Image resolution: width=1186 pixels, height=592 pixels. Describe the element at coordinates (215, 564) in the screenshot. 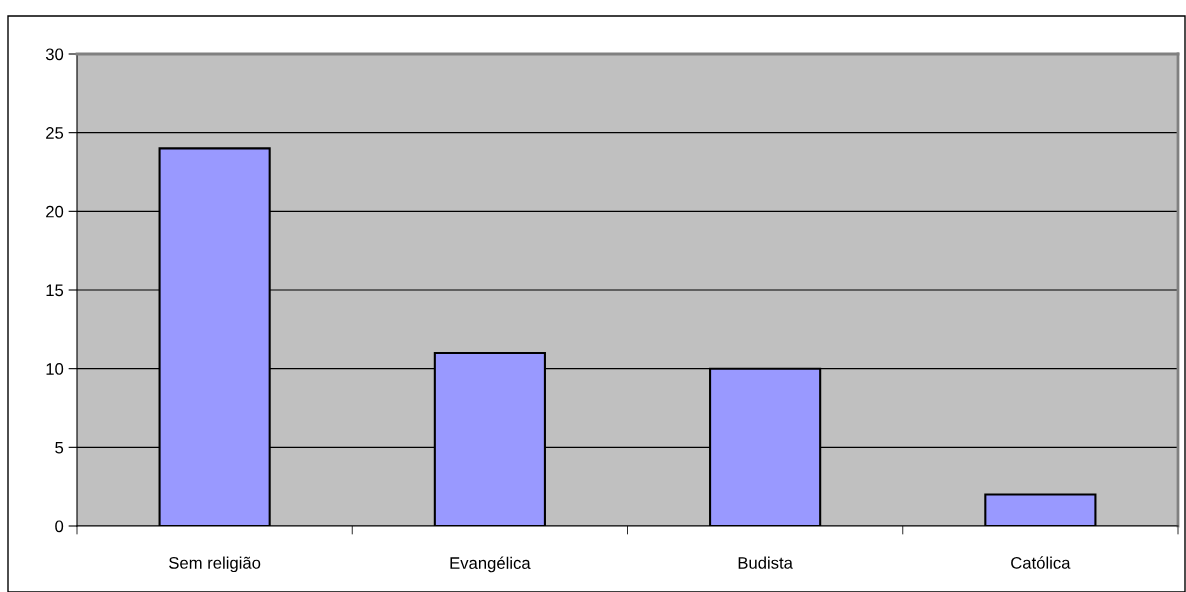

I see `x-tick-label: Sem religião` at that location.